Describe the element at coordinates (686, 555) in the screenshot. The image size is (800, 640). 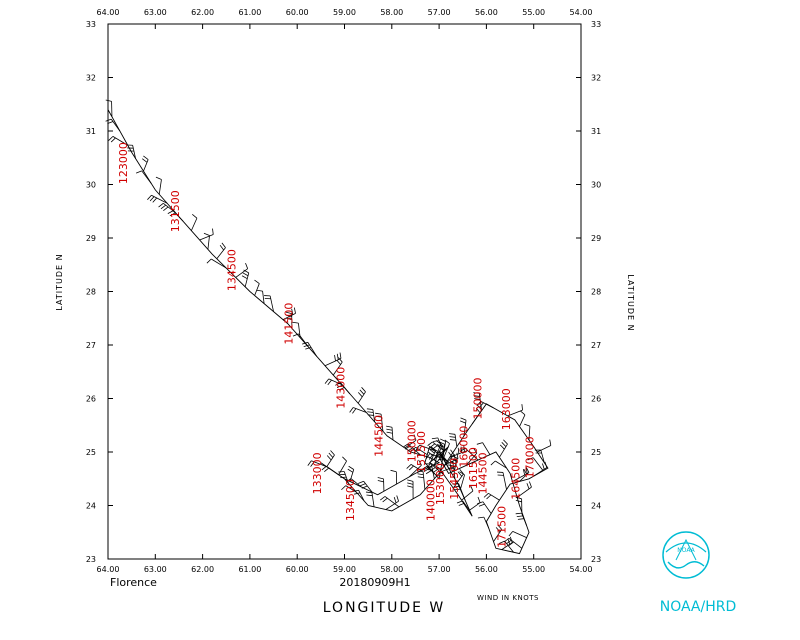
I see `noaa-logo-icon: NOAA` at that location.